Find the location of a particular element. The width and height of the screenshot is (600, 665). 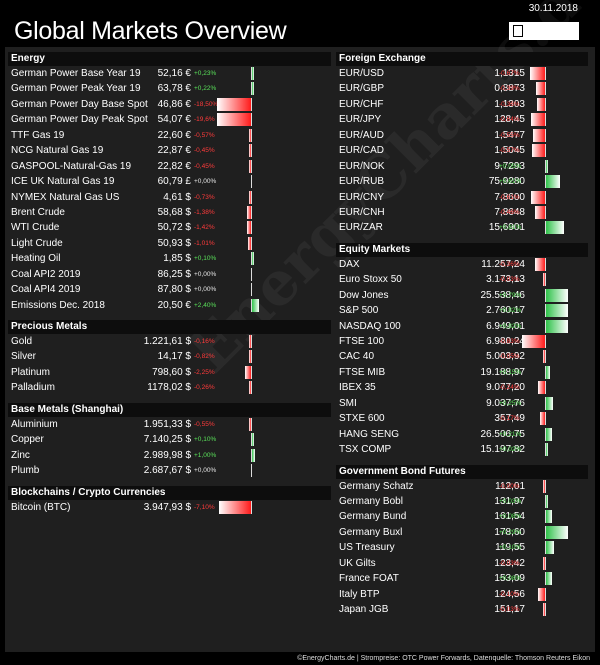

instrument-price: 178,60 is located at coordinates (509, 532).